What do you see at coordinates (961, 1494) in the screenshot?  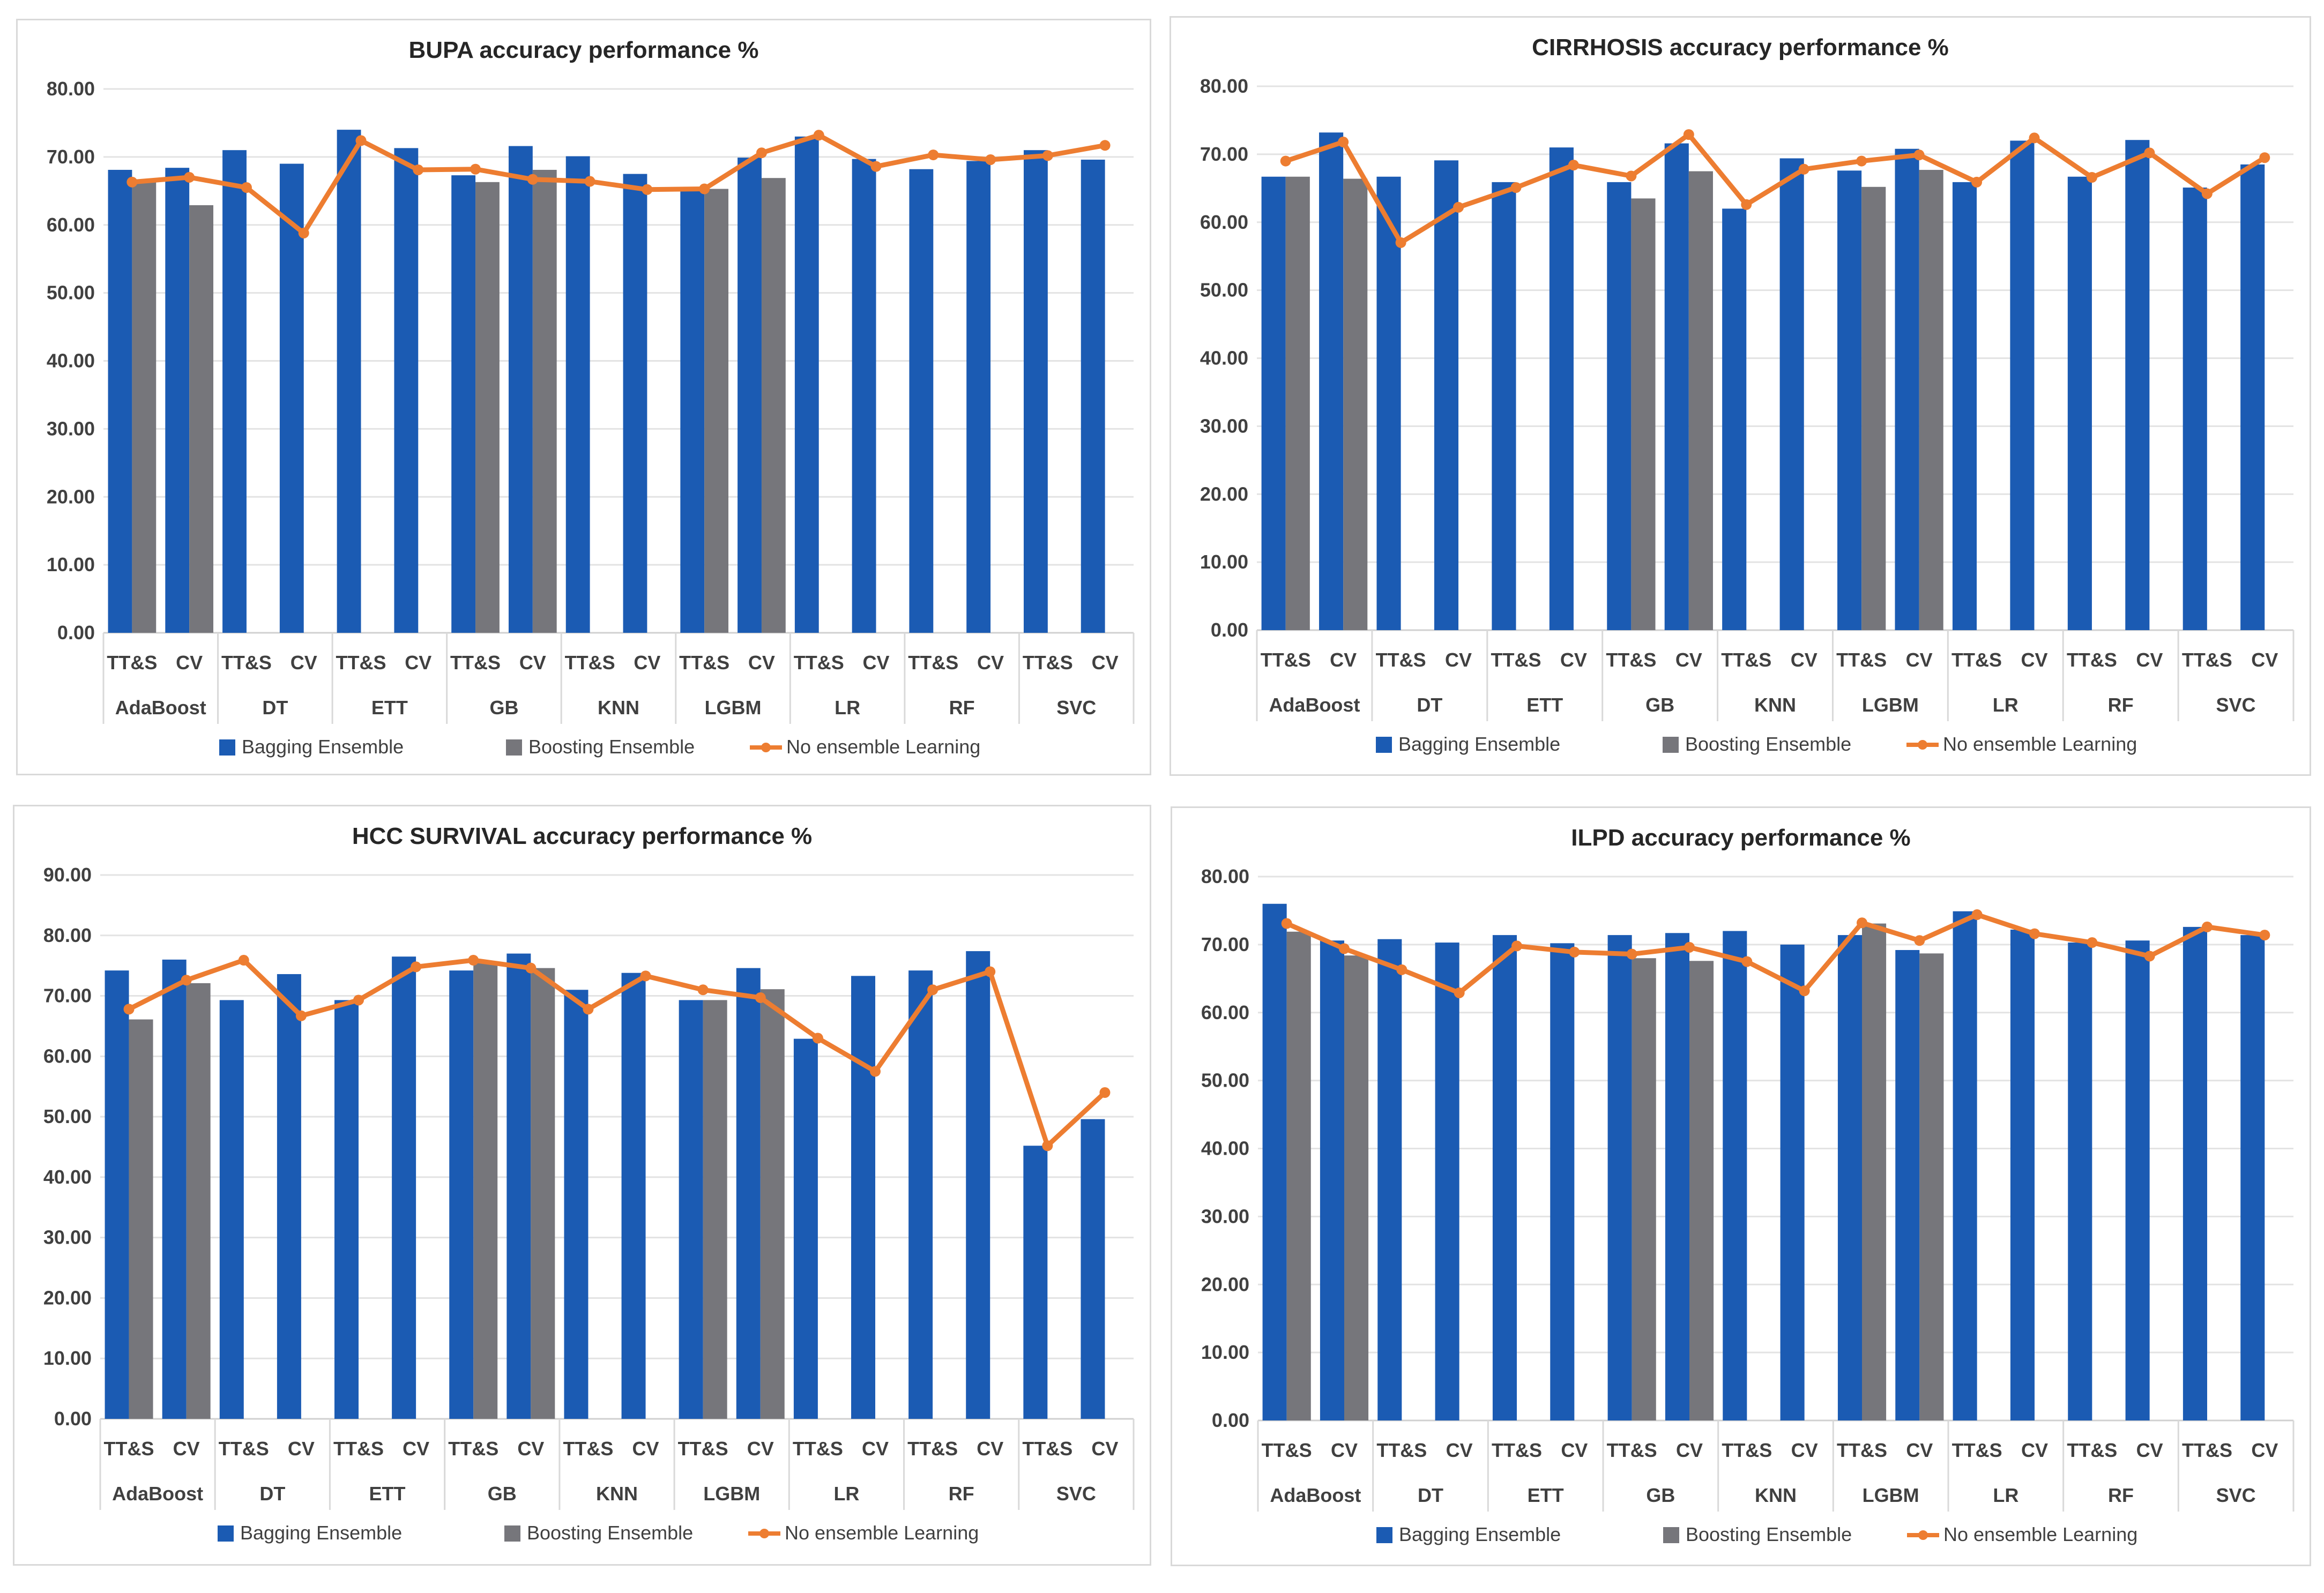 I see `group-label: RF` at bounding box center [961, 1494].